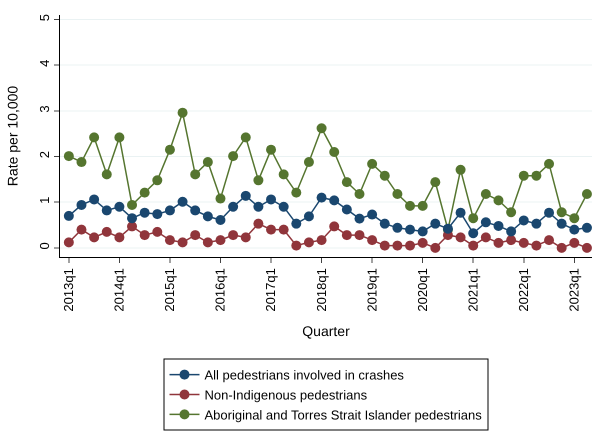 Image resolution: width=607 pixels, height=443 pixels. Describe the element at coordinates (523, 290) in the screenshot. I see `x-tick-label: 2022q1` at that location.